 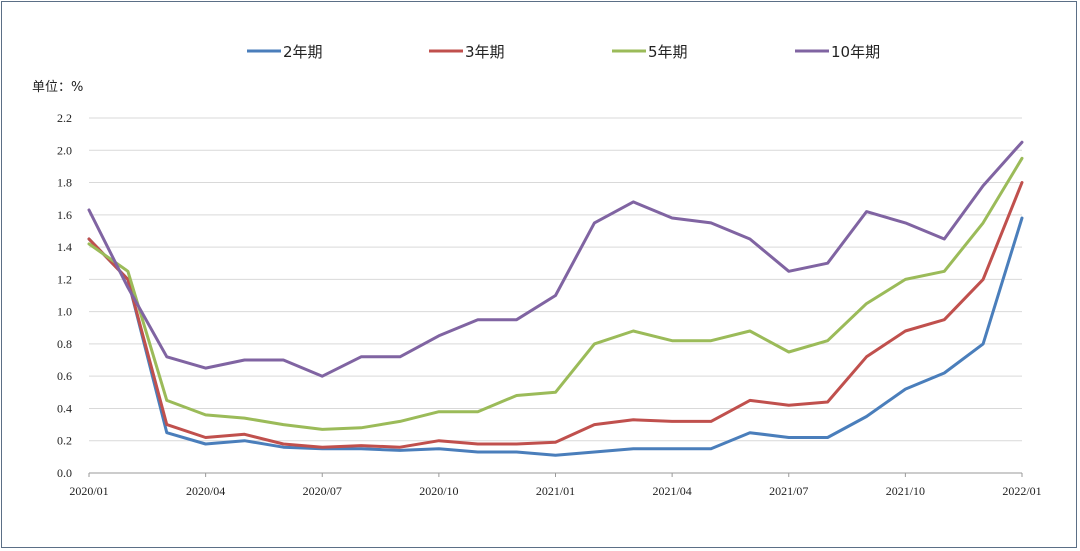 What do you see at coordinates (64, 183) in the screenshot?
I see `y-tick-label: 1.8` at bounding box center [64, 183].